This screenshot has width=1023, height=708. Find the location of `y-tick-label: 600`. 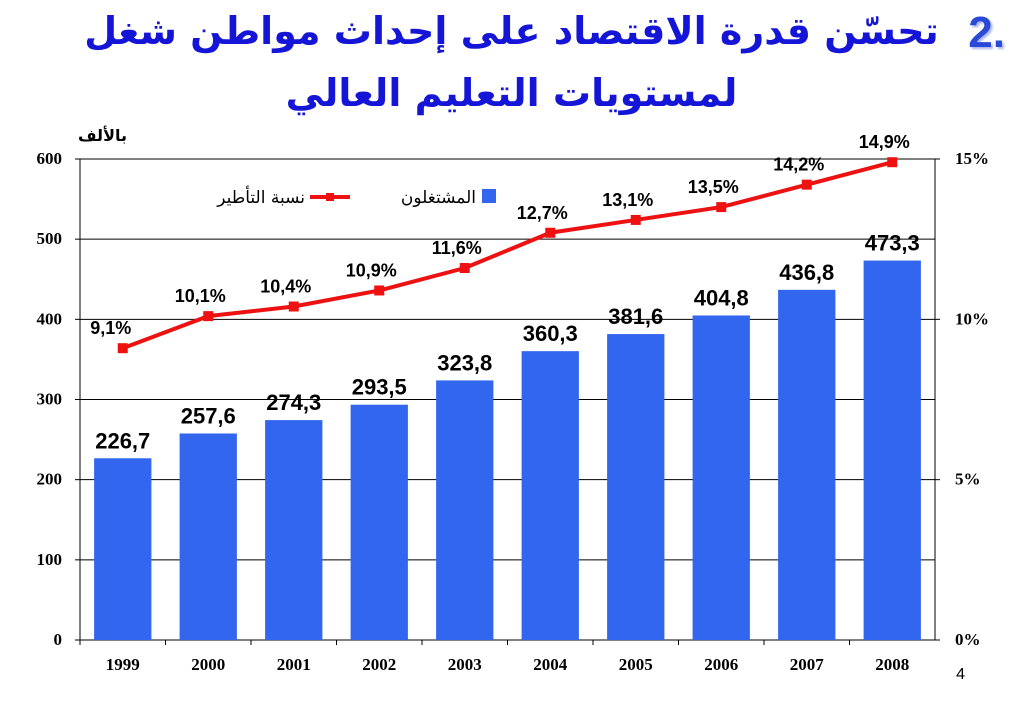

y-tick-label: 600 is located at coordinates (50, 158).